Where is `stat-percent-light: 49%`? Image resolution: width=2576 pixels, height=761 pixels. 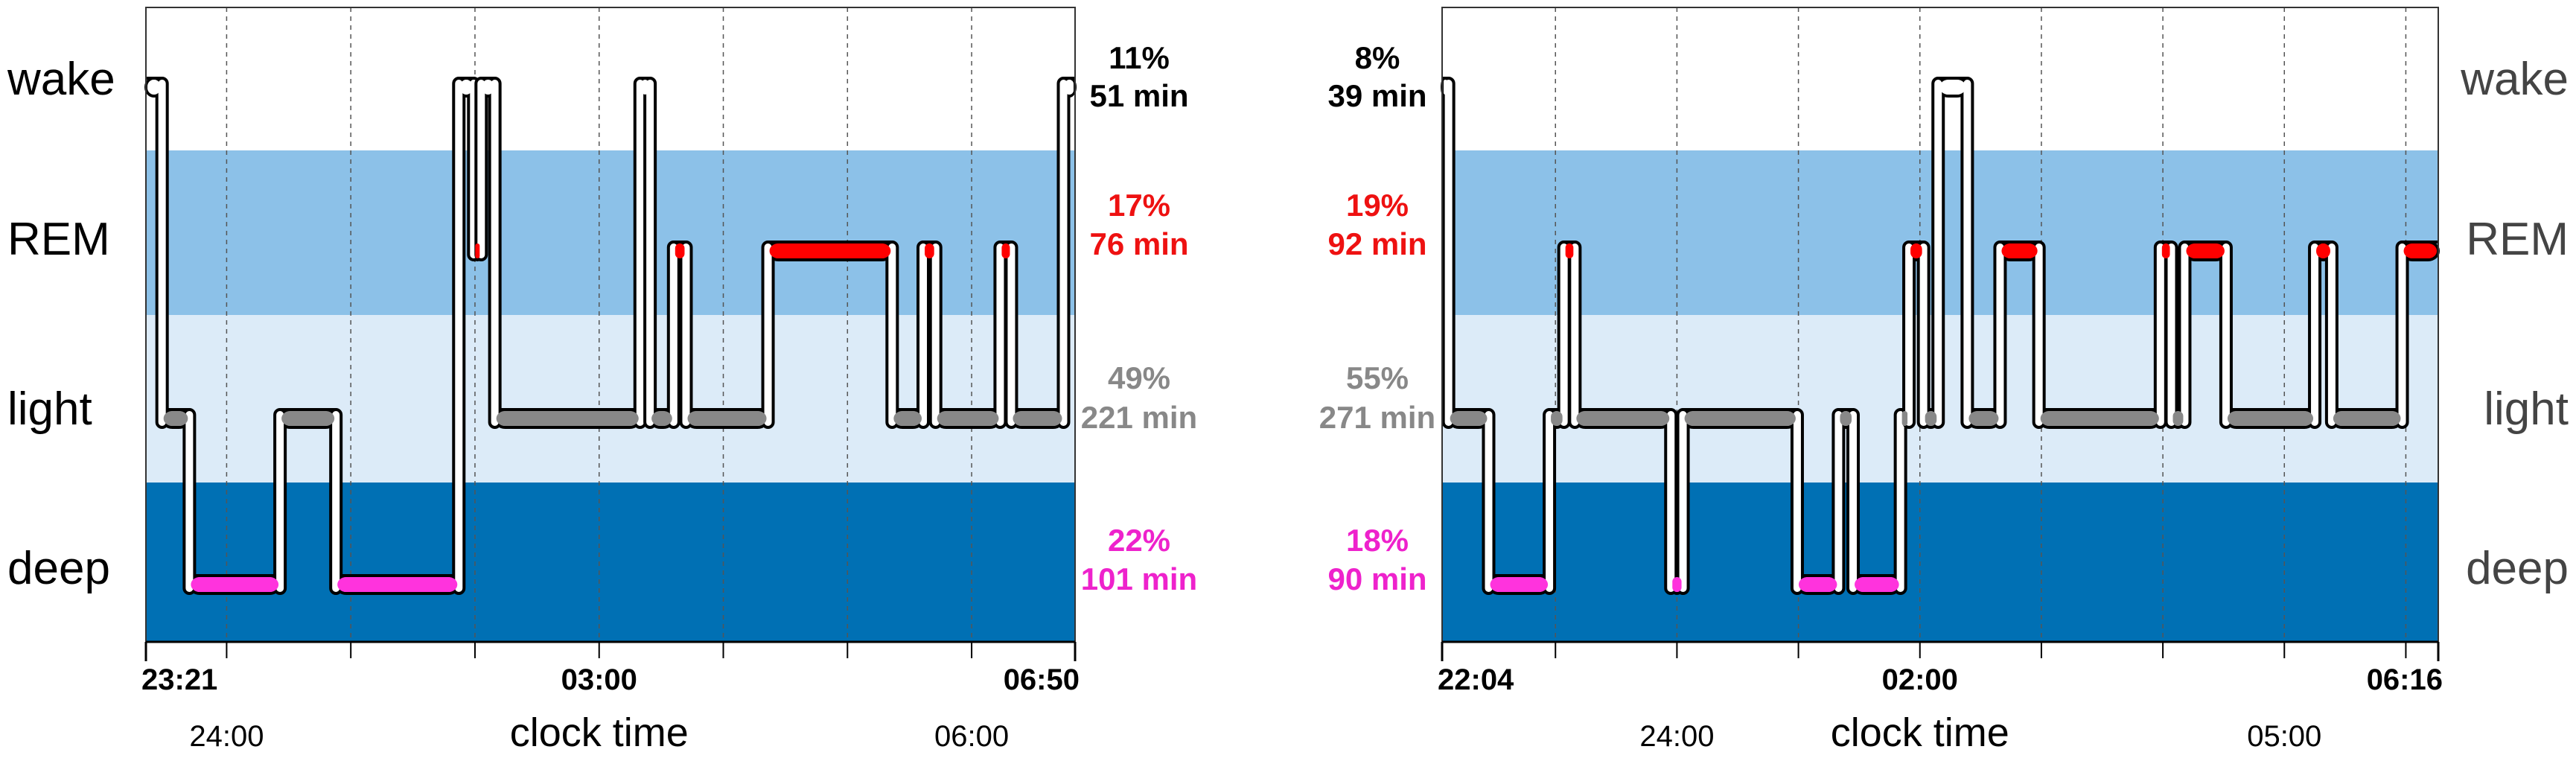 stat-percent-light: 49% is located at coordinates (1139, 377).